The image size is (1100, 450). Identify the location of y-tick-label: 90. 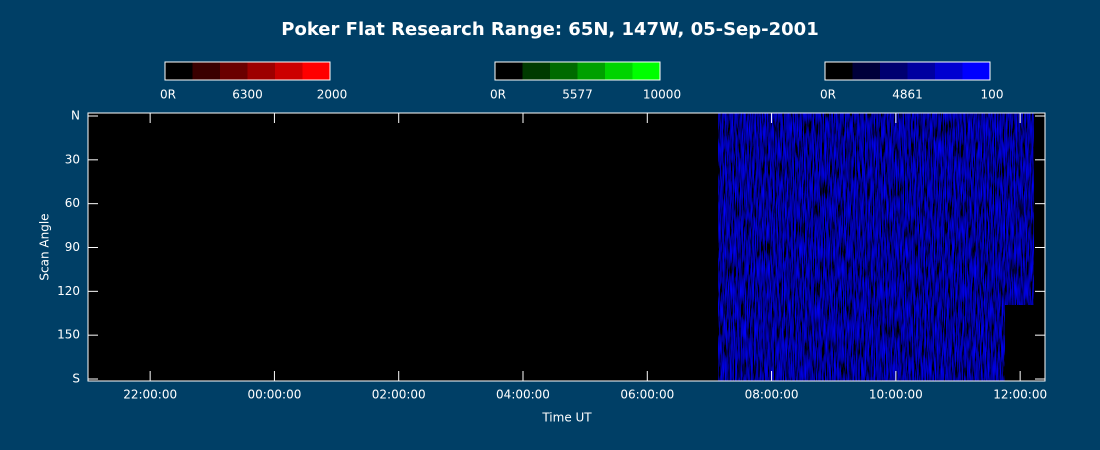
(72, 247).